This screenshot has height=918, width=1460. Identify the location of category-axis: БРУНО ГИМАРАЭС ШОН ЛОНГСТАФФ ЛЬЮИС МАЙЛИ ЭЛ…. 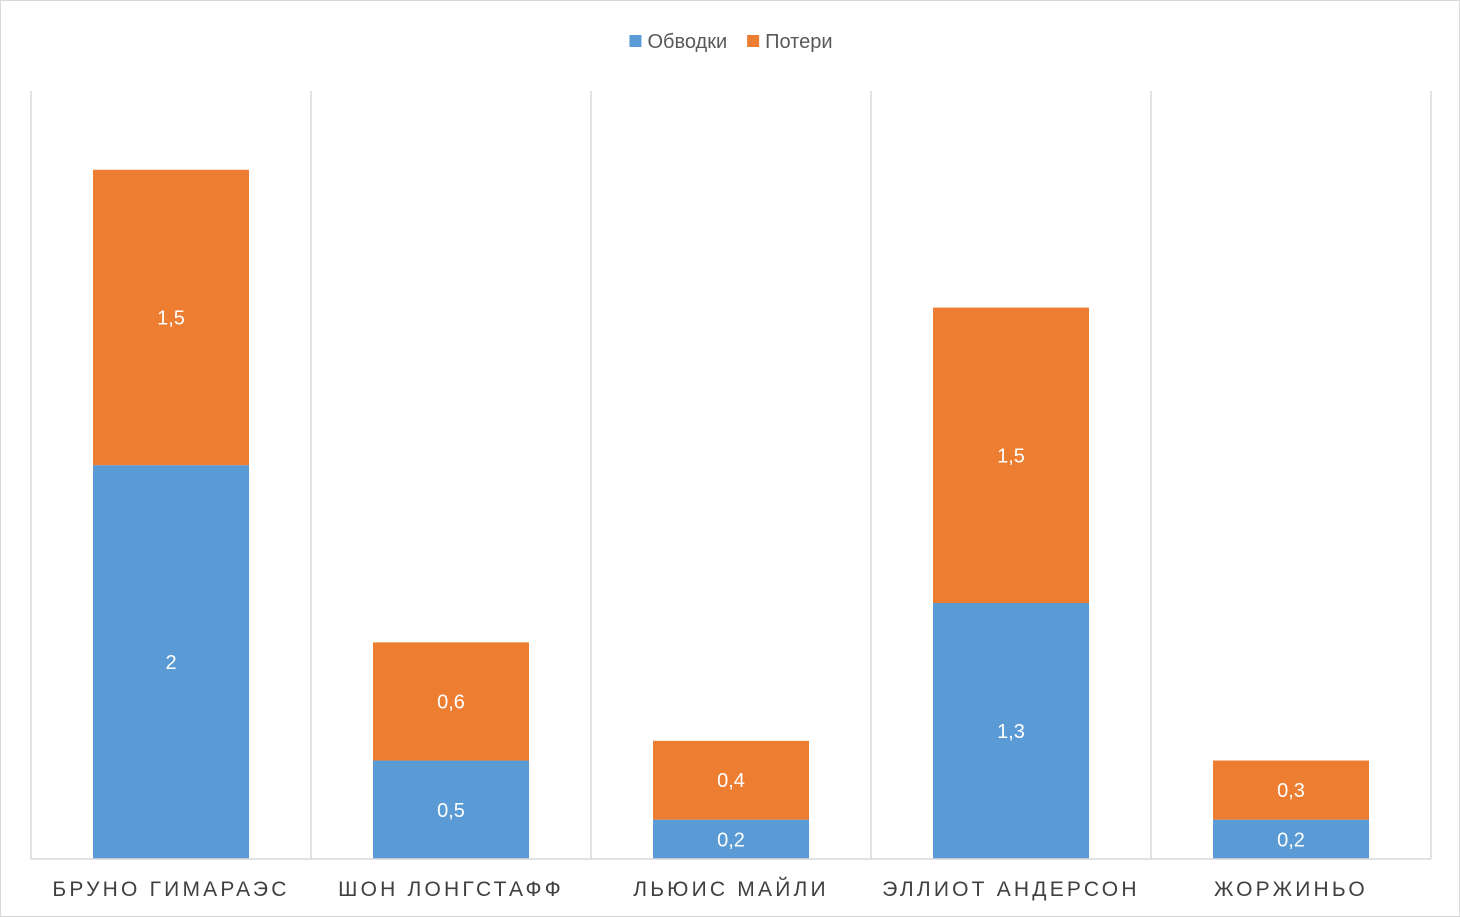
(731, 879).